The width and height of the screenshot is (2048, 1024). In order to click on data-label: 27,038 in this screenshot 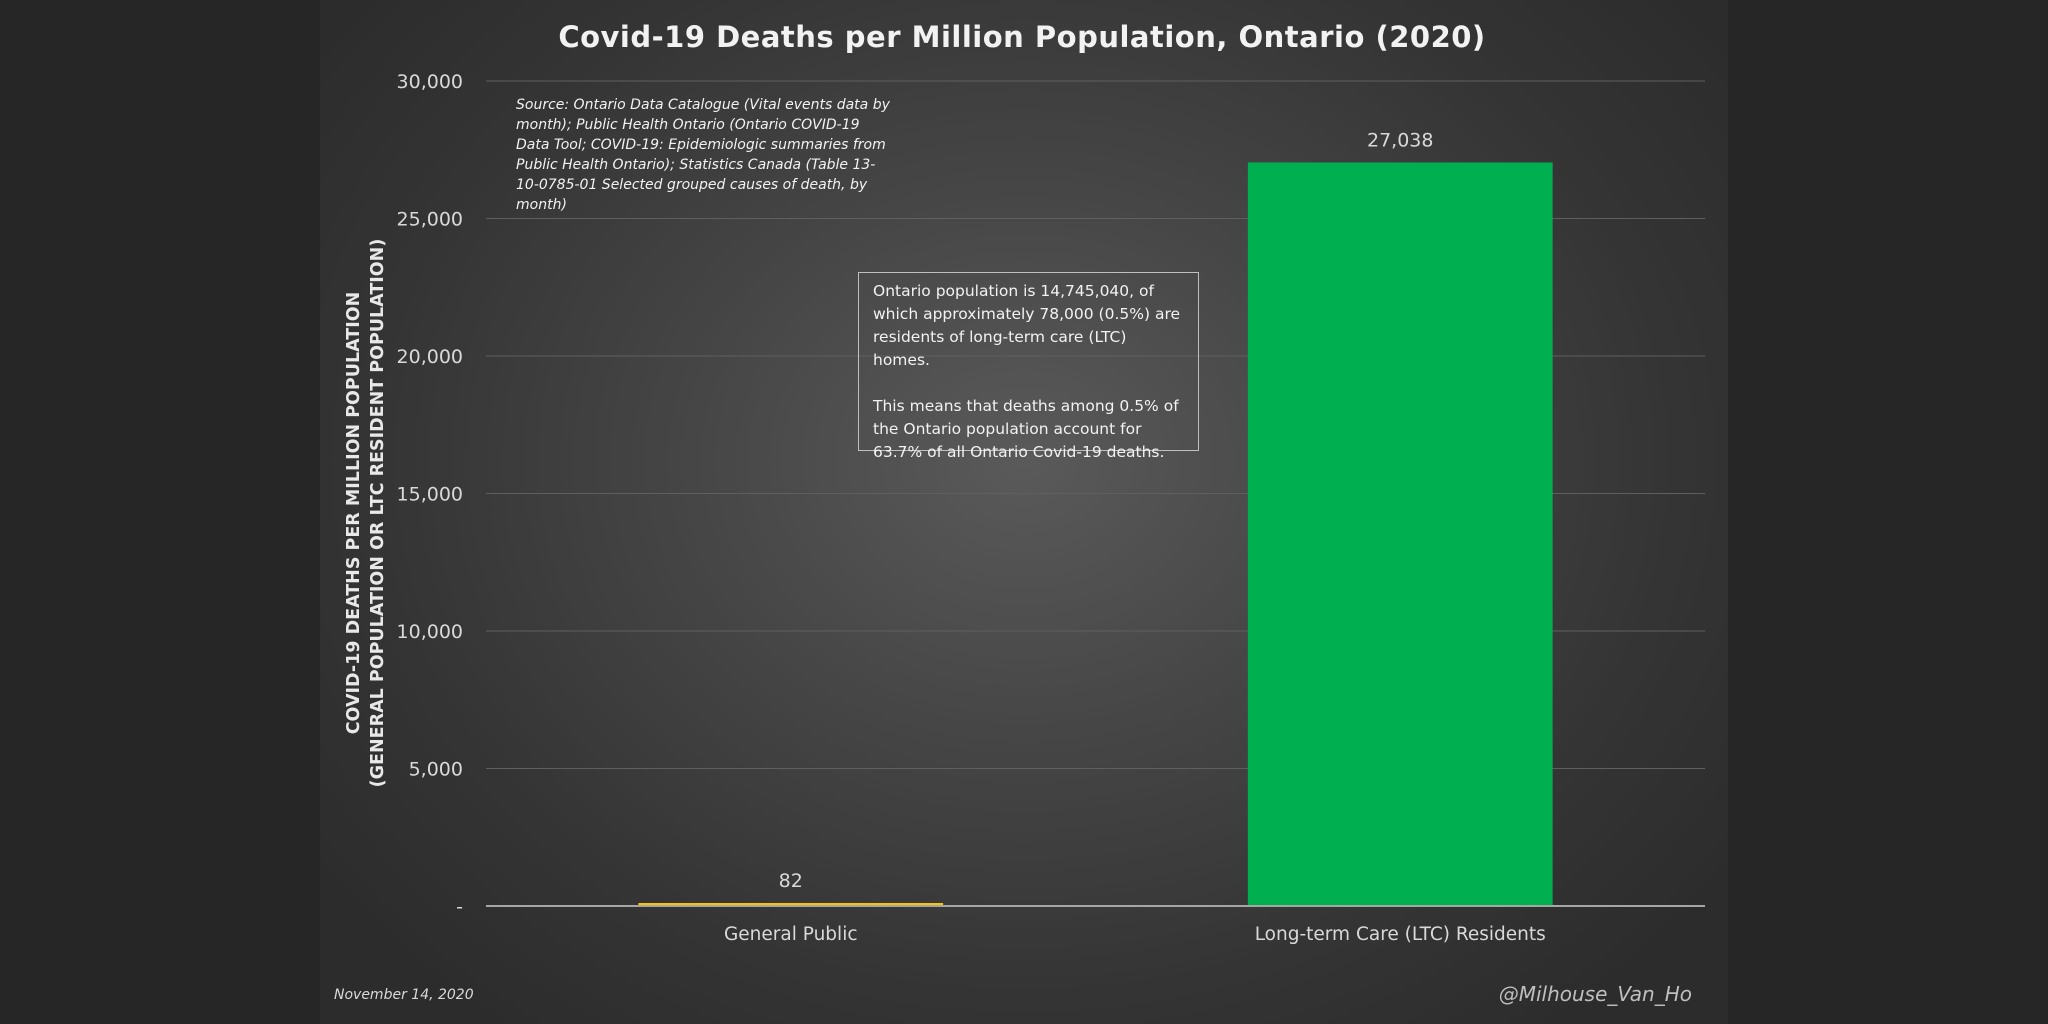, I will do `click(1400, 140)`.